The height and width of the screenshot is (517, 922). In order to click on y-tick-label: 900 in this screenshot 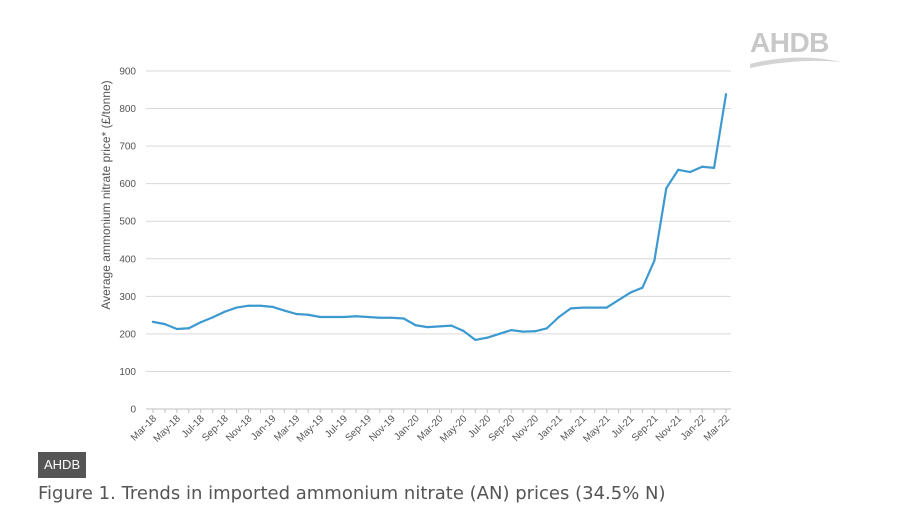, I will do `click(127, 72)`.